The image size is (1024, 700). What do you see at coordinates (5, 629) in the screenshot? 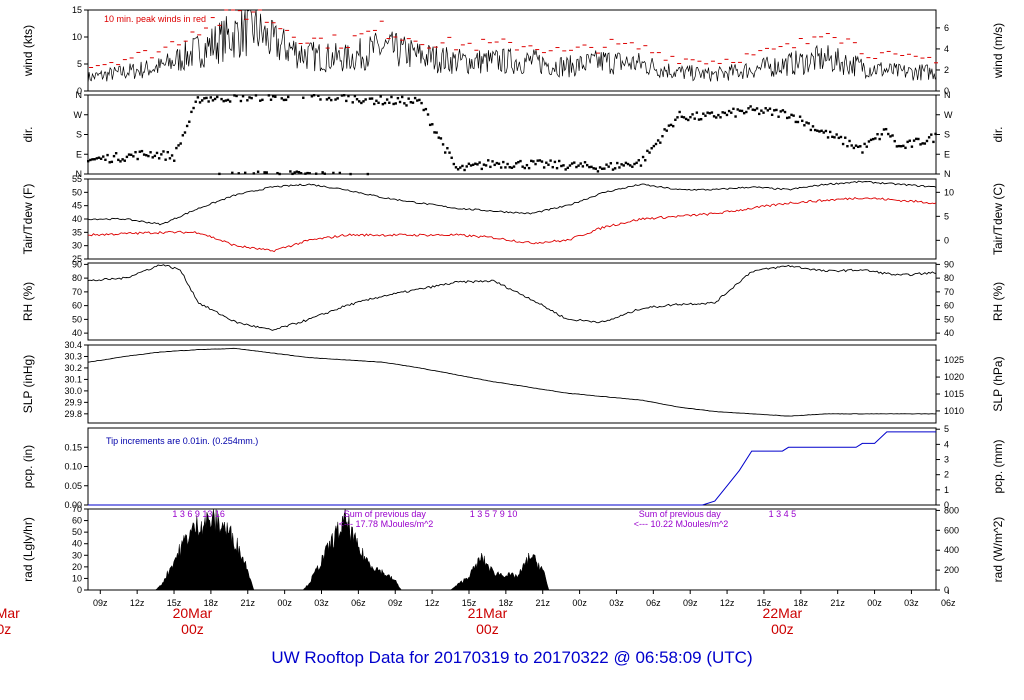
I see `date-label-hour: 00z` at bounding box center [5, 629].